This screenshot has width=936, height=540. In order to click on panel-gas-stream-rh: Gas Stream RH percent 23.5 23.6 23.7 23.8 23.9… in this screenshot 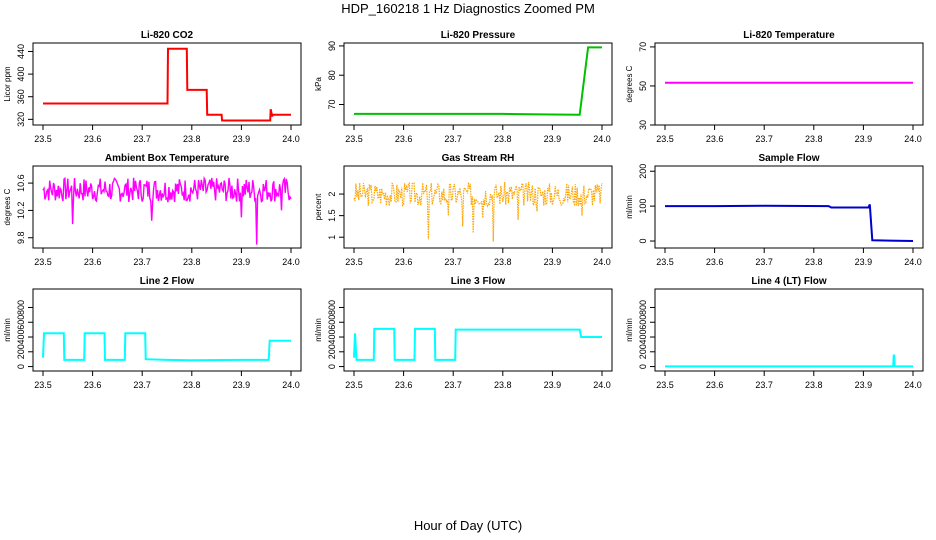, I will do `click(463, 210)`.